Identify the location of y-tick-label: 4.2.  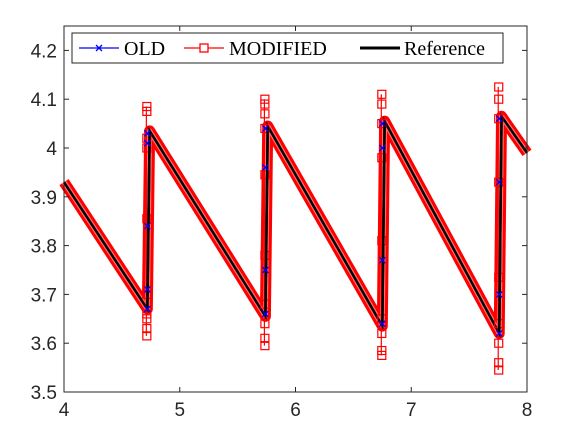
(44, 51).